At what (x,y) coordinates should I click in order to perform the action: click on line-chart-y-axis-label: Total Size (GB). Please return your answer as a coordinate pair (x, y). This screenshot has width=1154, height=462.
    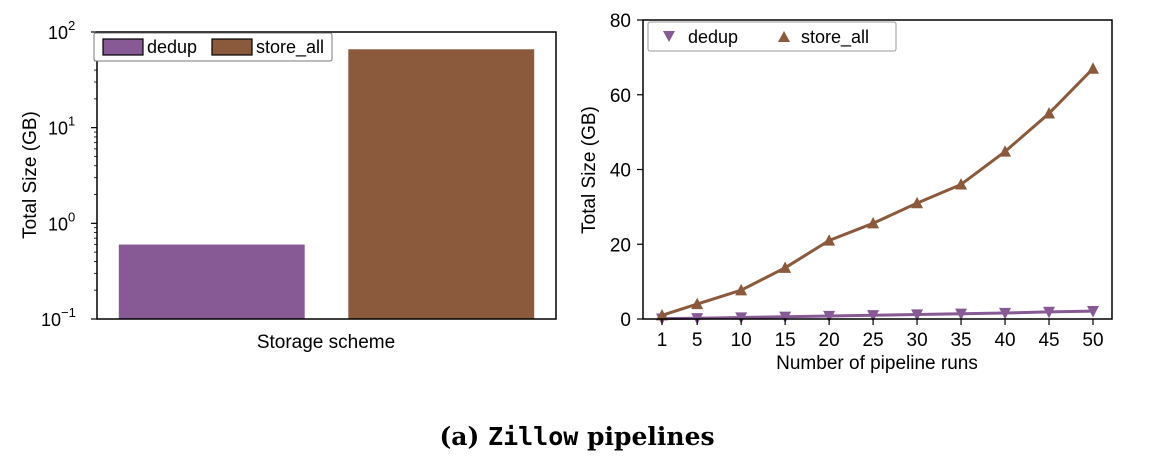
    Looking at the image, I should click on (589, 170).